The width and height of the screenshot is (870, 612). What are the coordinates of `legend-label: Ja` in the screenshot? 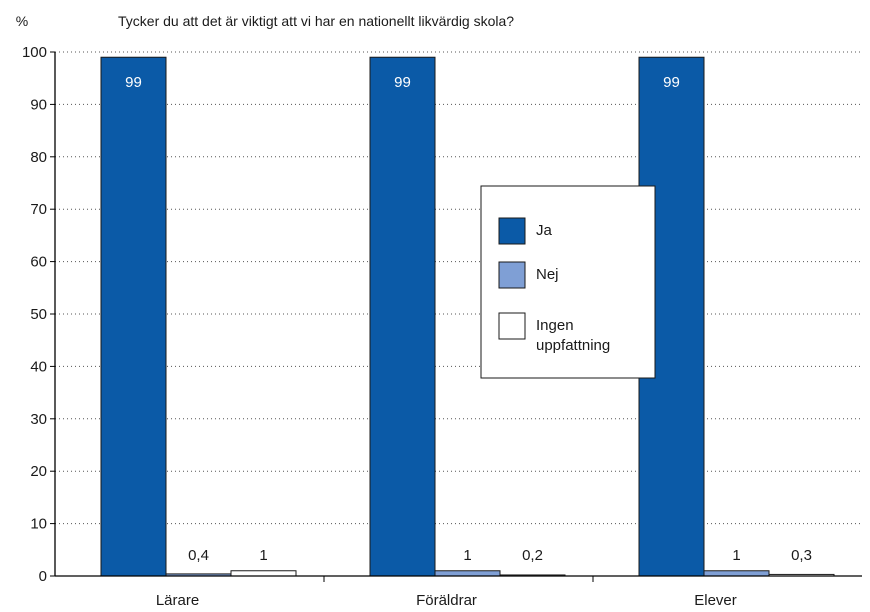 It's located at (544, 230).